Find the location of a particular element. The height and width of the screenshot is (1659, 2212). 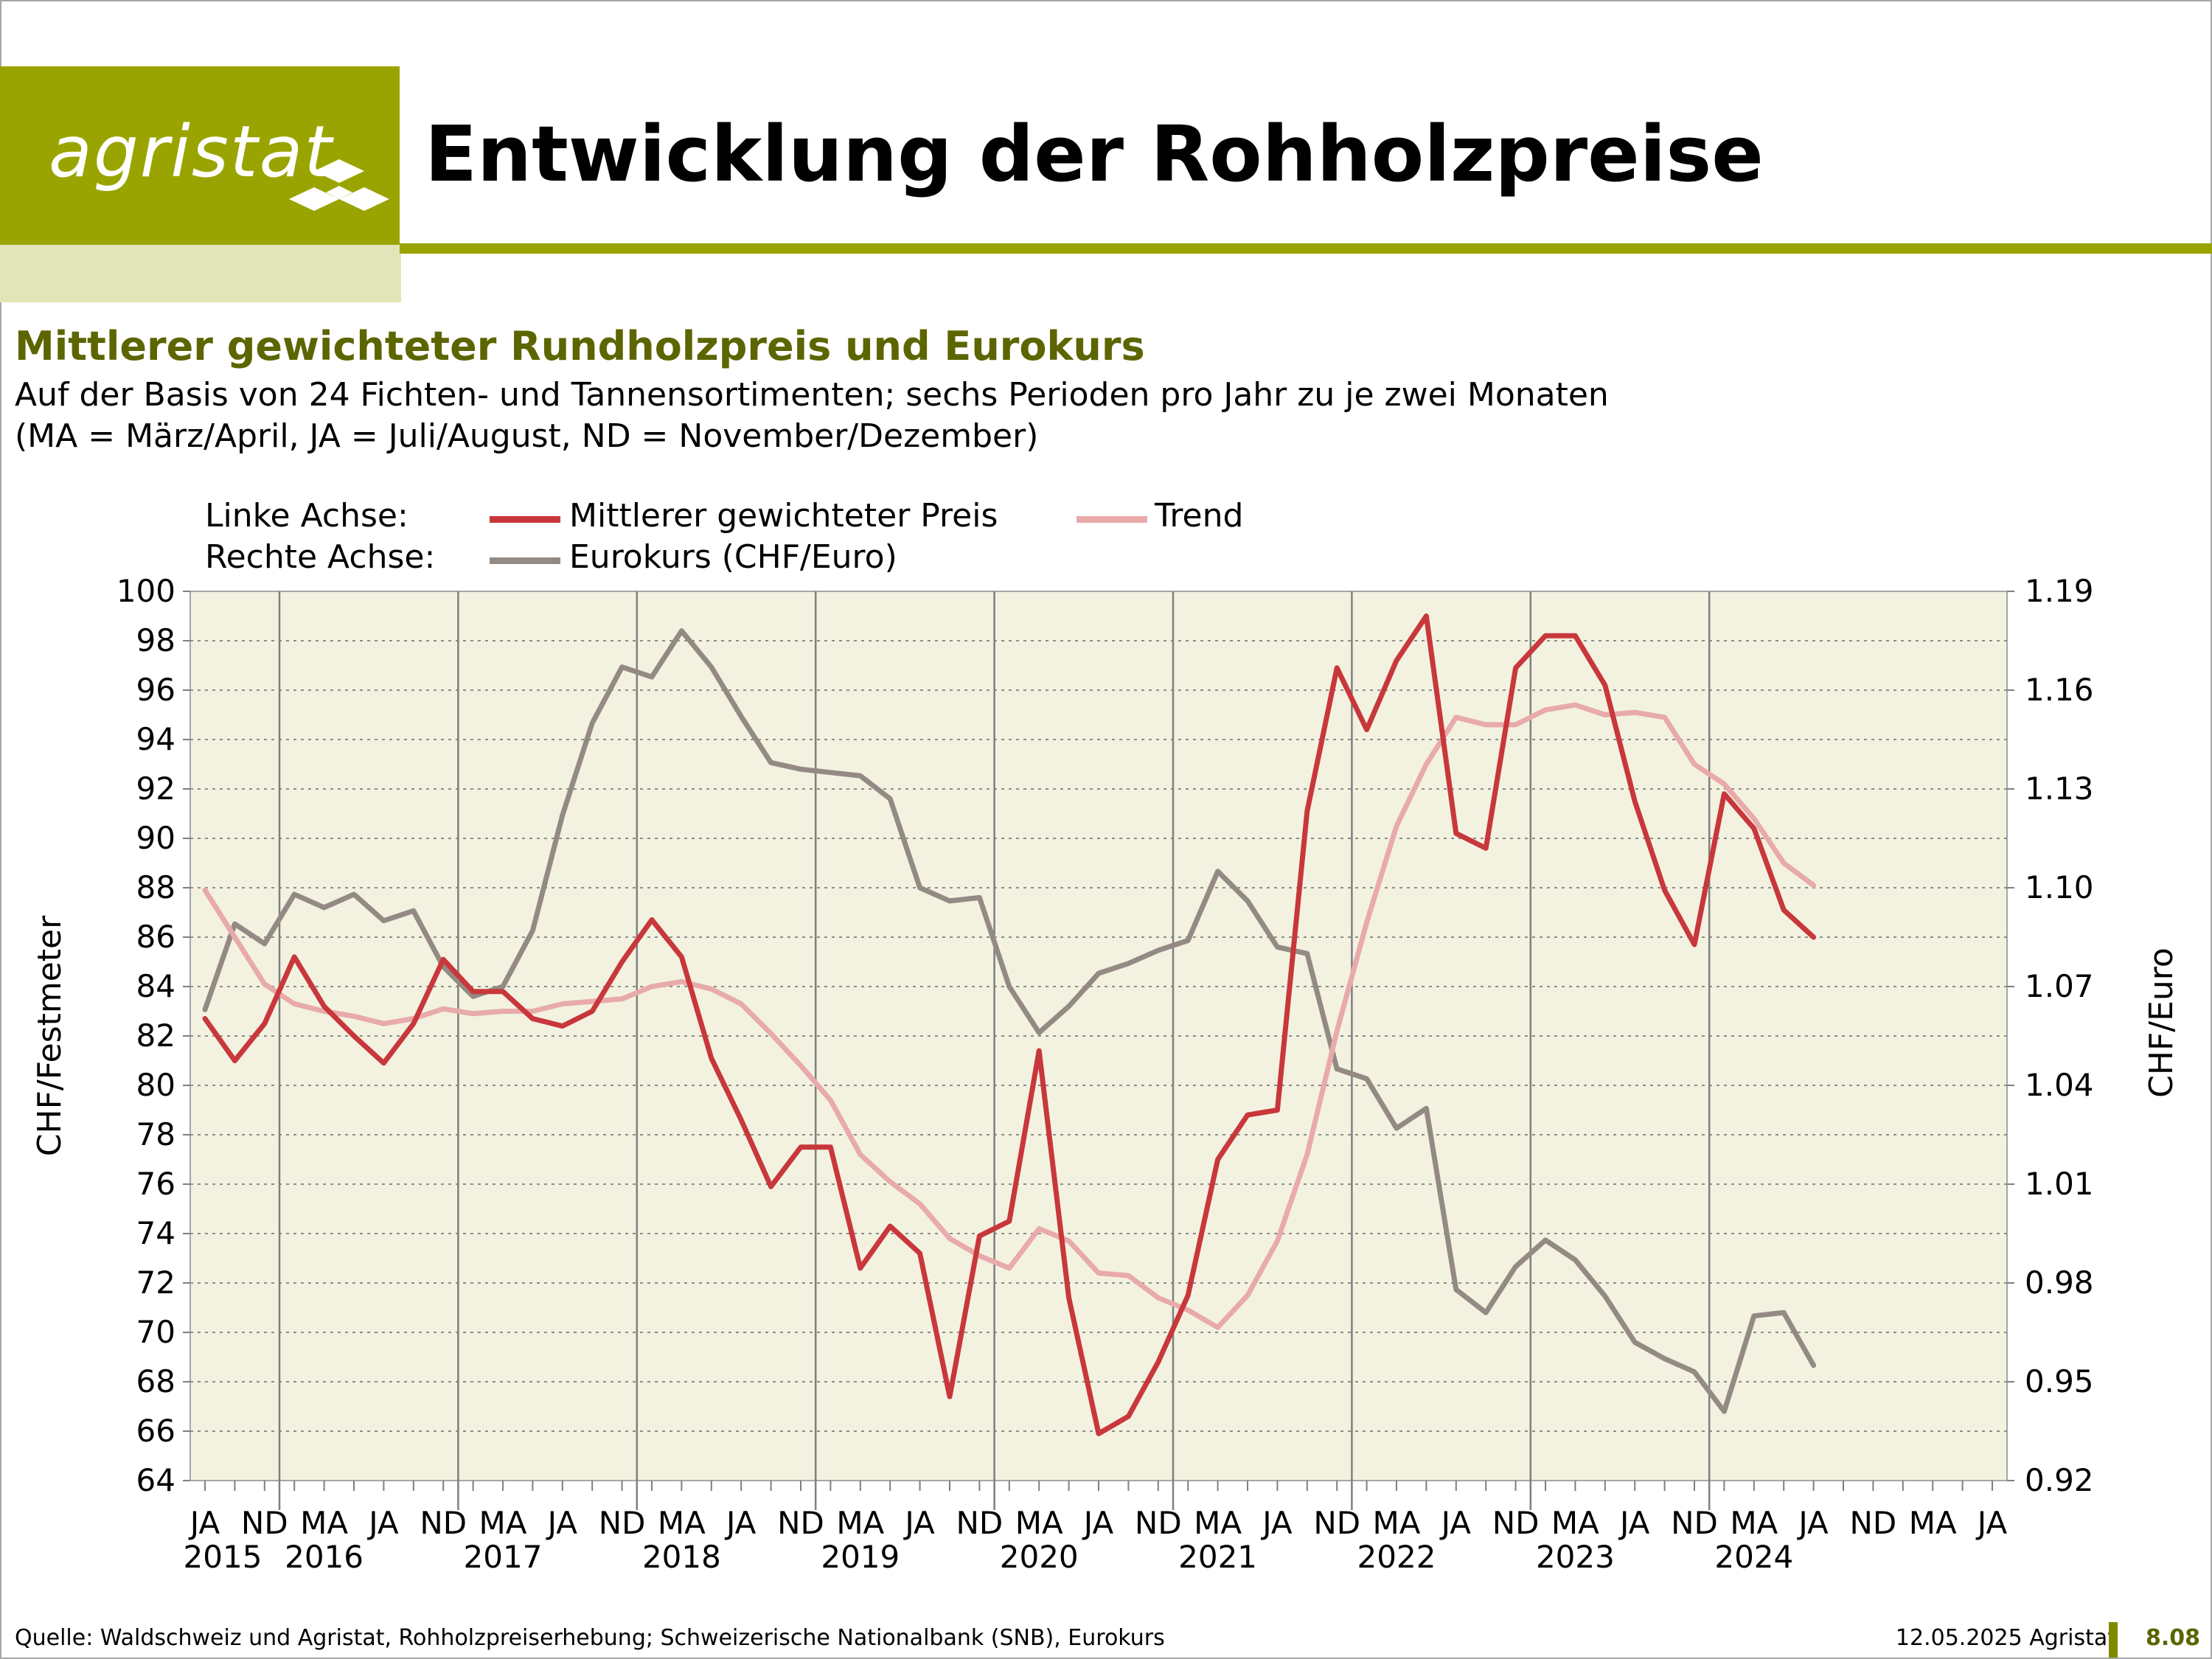

logo-accent-strip is located at coordinates (200, 273).